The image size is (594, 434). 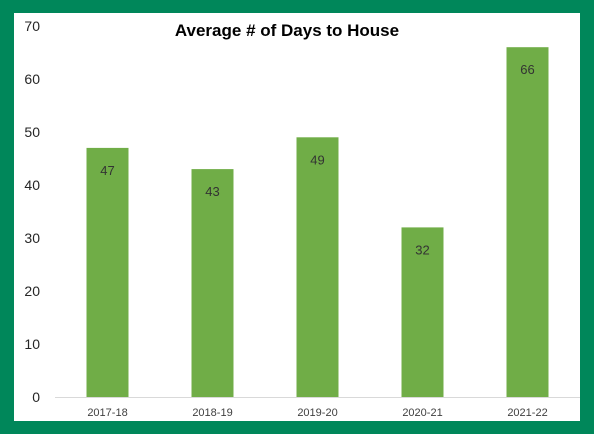 I want to click on y-axis: 0 10 20 30 40 50 60 70, so click(x=32, y=211).